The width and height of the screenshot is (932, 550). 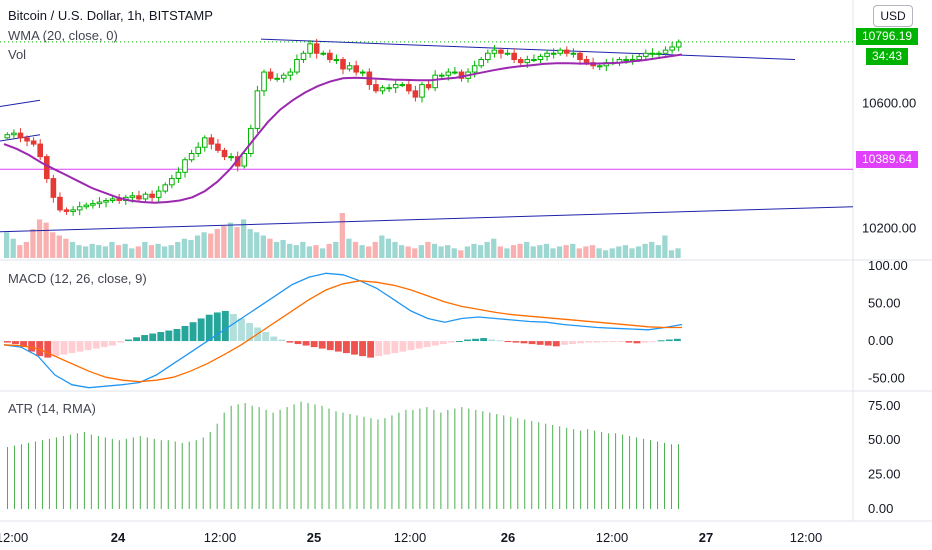 I want to click on price-axis-tick-label: 10600.00, so click(x=889, y=102).